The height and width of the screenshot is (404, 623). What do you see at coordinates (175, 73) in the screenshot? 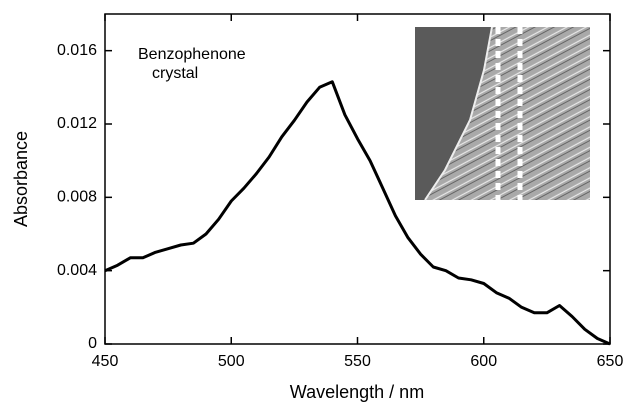
I see `annotation: crystal` at bounding box center [175, 73].